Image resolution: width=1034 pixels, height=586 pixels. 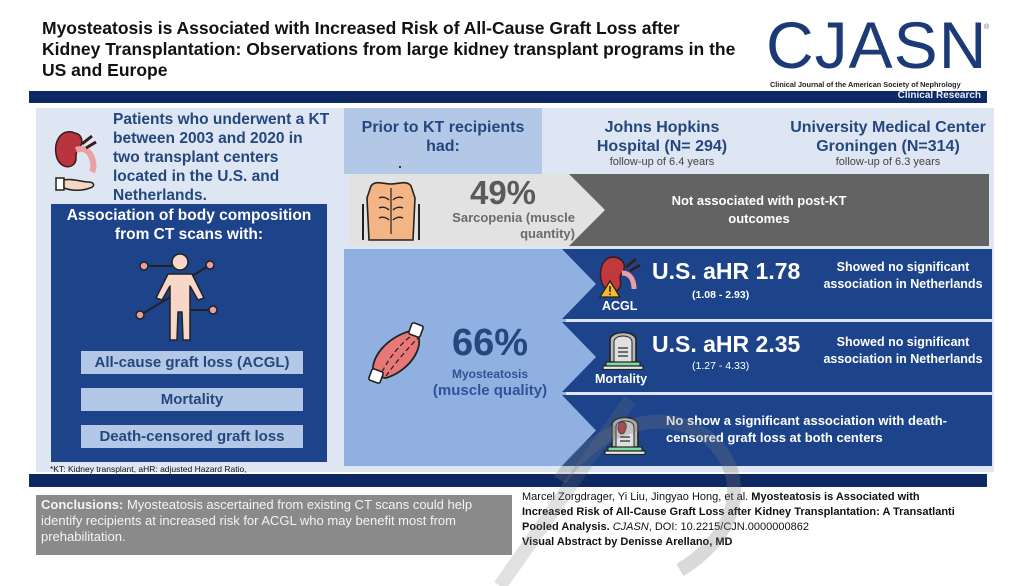 What do you see at coordinates (620, 306) in the screenshot?
I see `acgl-caption: ACGL` at bounding box center [620, 306].